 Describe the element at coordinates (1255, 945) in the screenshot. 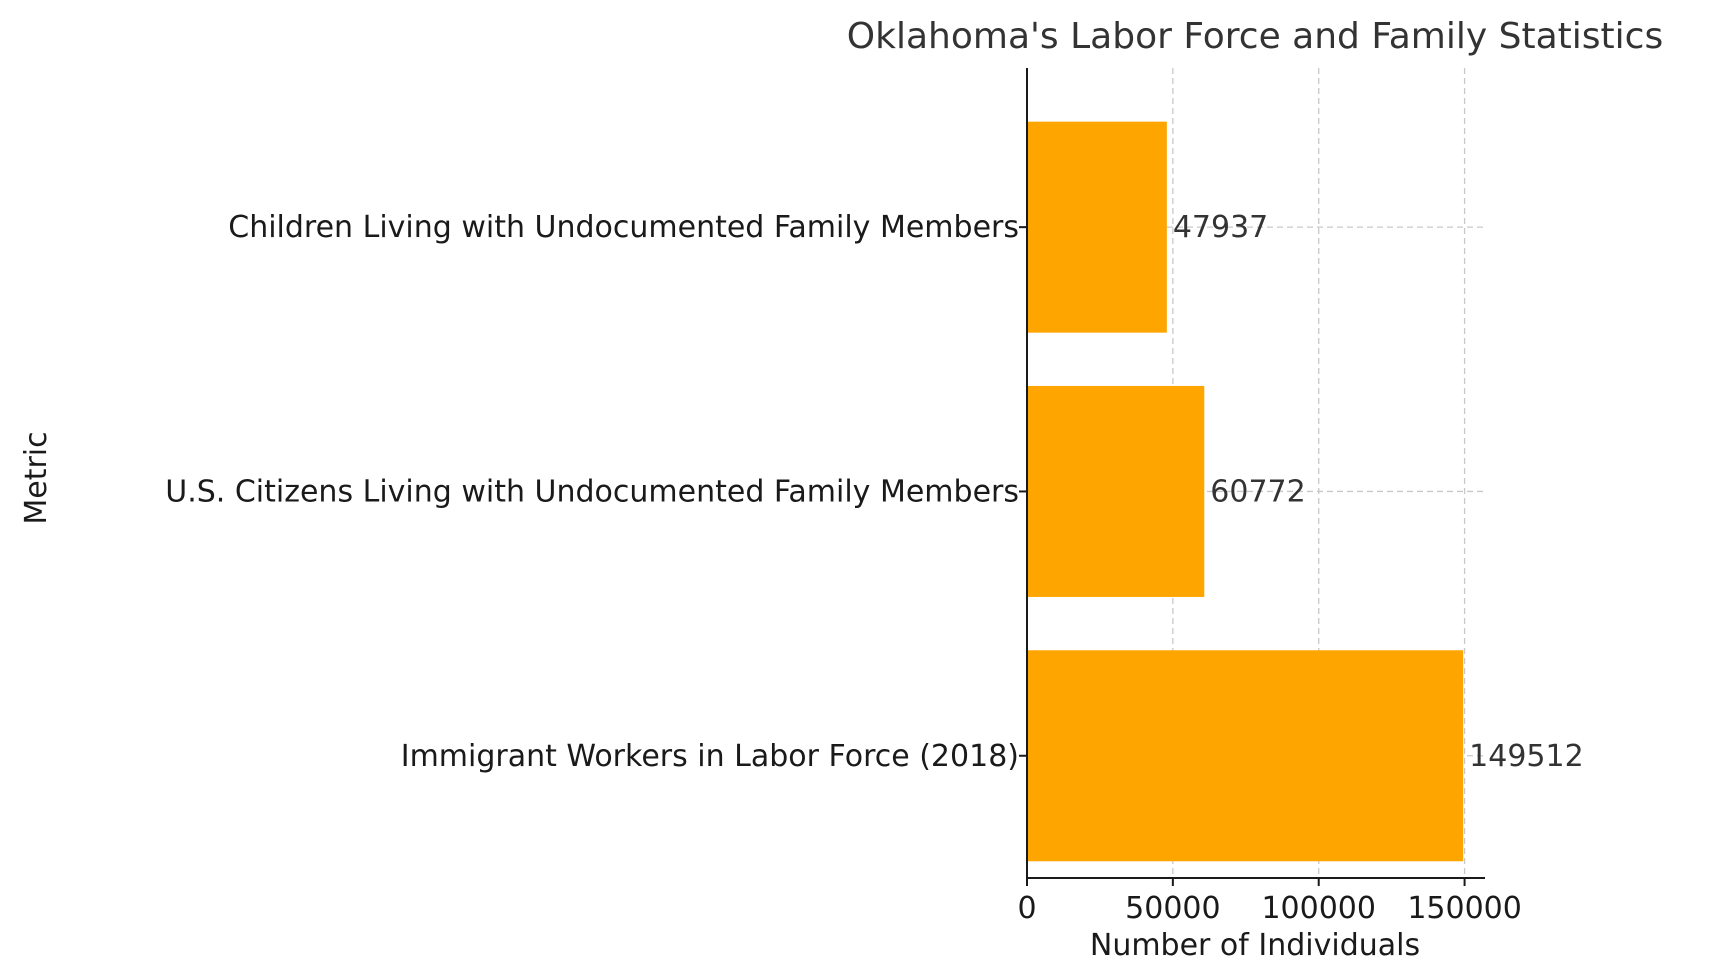

I see `x-axis-label: Number of Individuals` at that location.